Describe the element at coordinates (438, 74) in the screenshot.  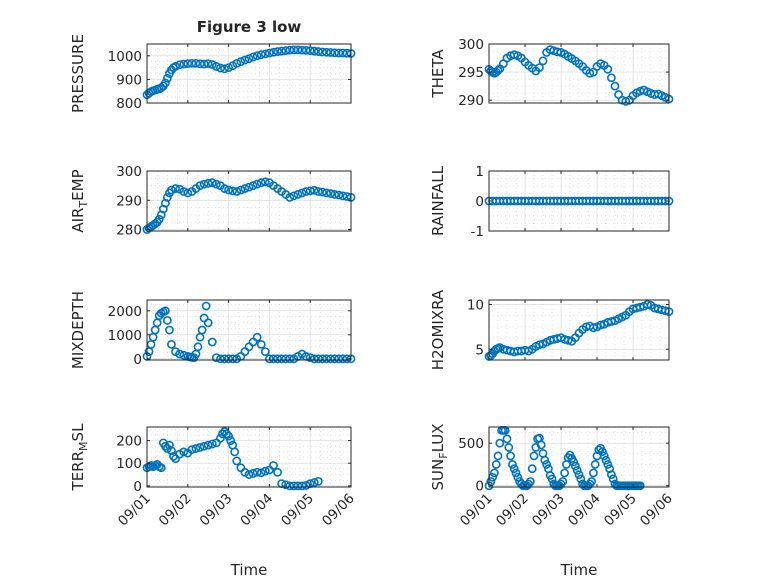
I see `y-axis-label: THETA` at that location.